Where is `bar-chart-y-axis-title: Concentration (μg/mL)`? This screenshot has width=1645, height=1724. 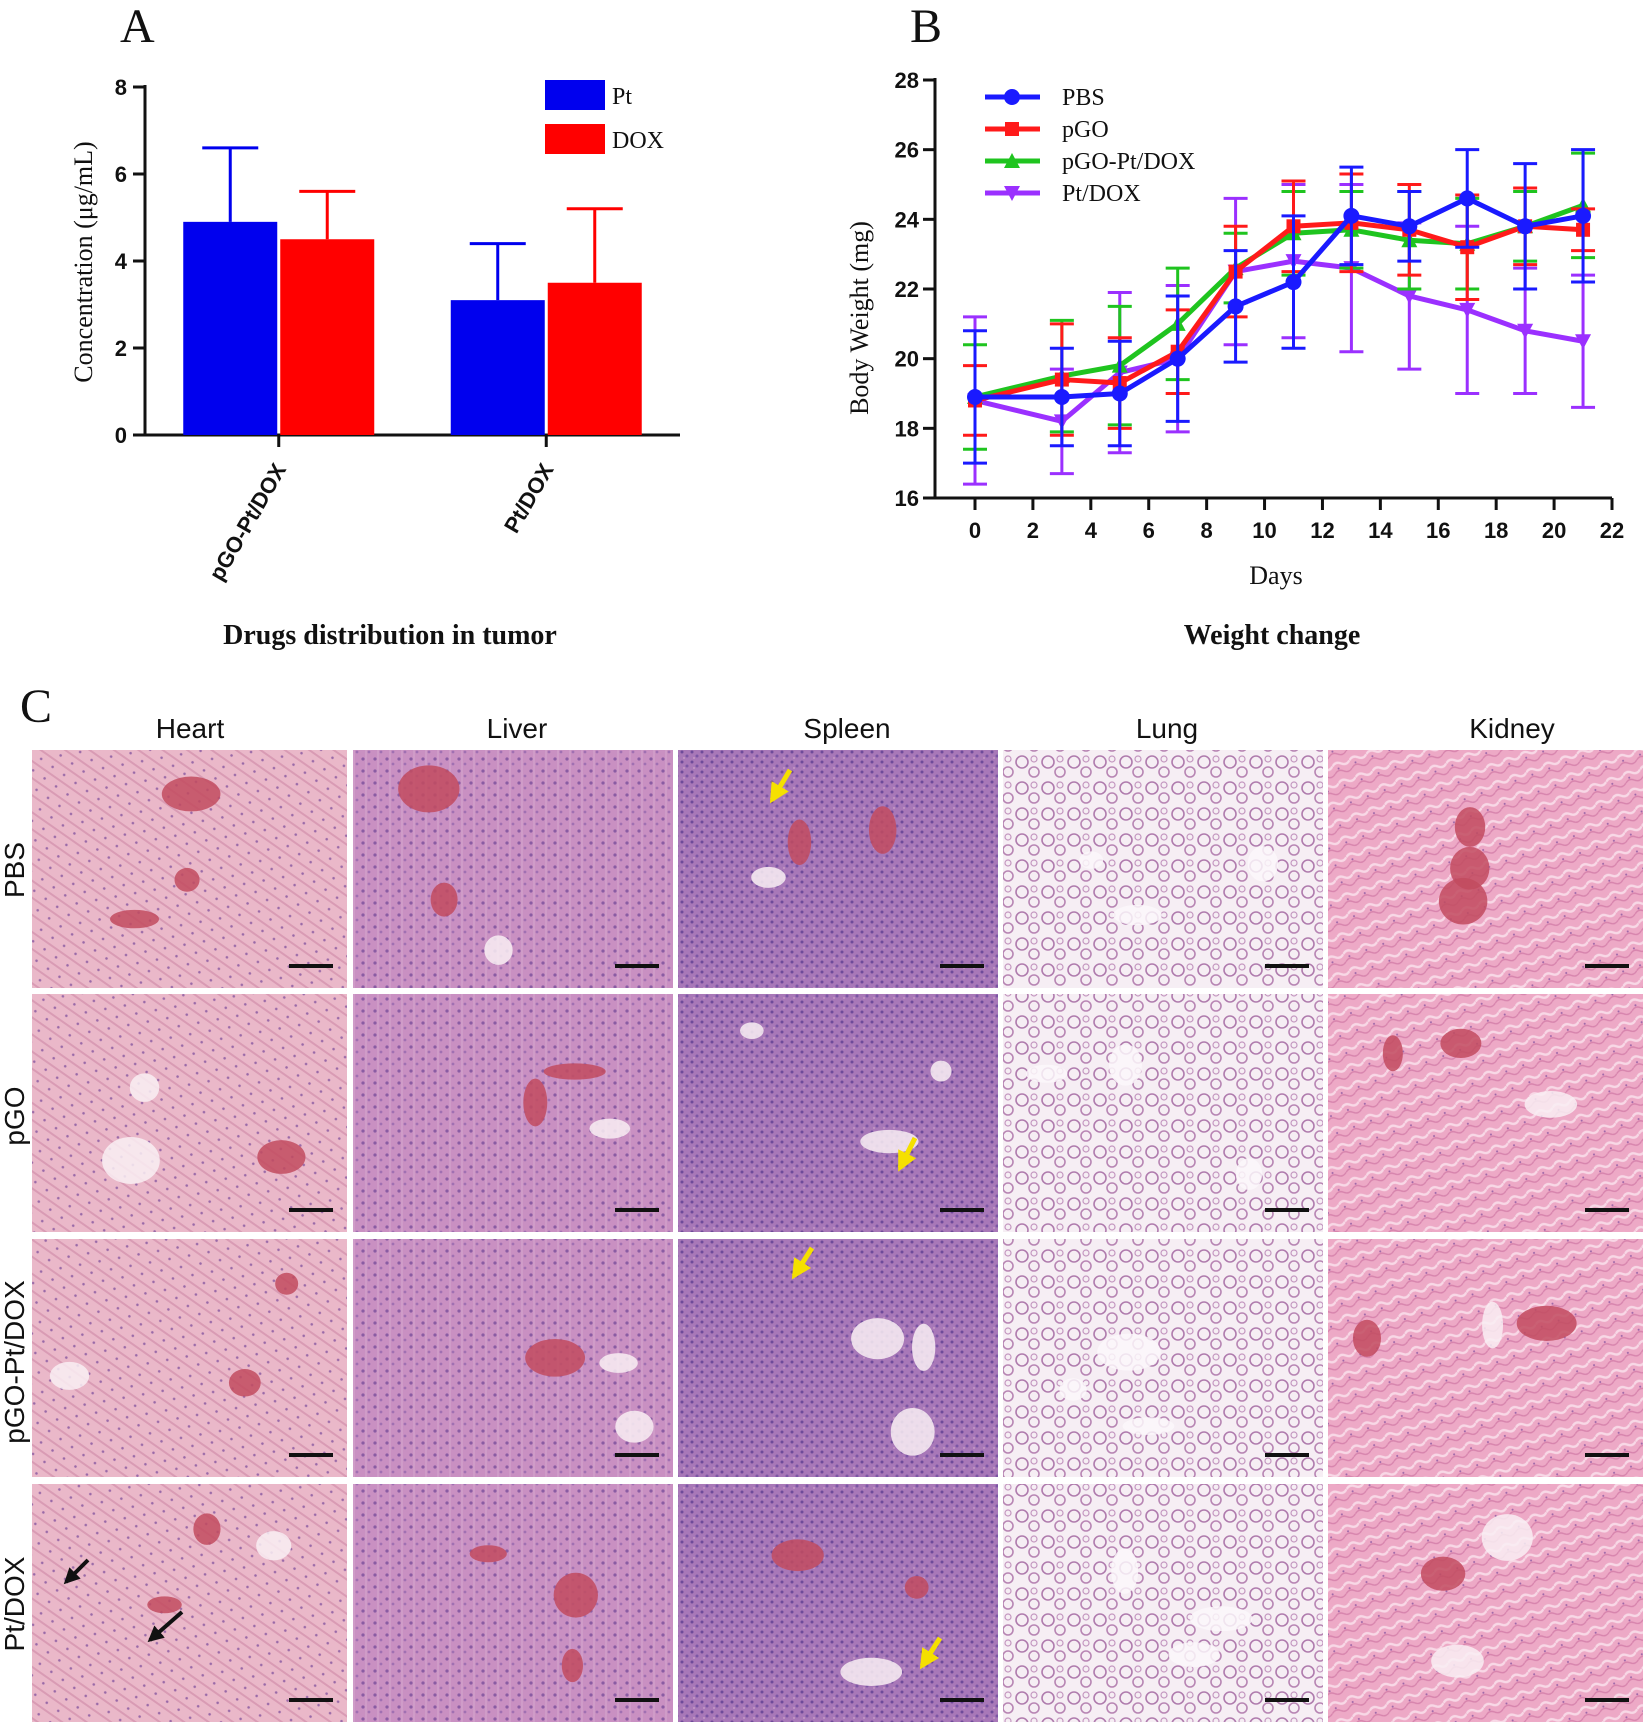 bar-chart-y-axis-title: Concentration (μg/mL) is located at coordinates (83, 261).